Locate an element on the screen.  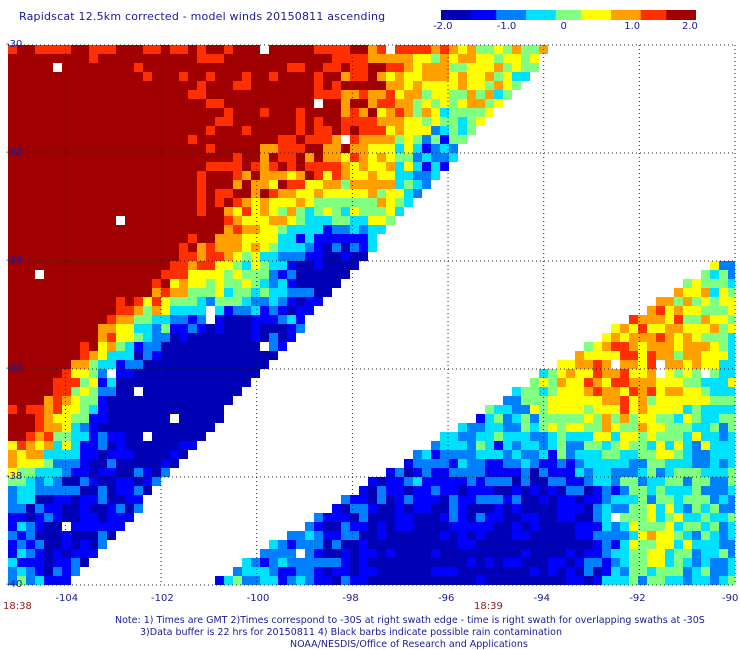
colorbar is located at coordinates (568, 15).